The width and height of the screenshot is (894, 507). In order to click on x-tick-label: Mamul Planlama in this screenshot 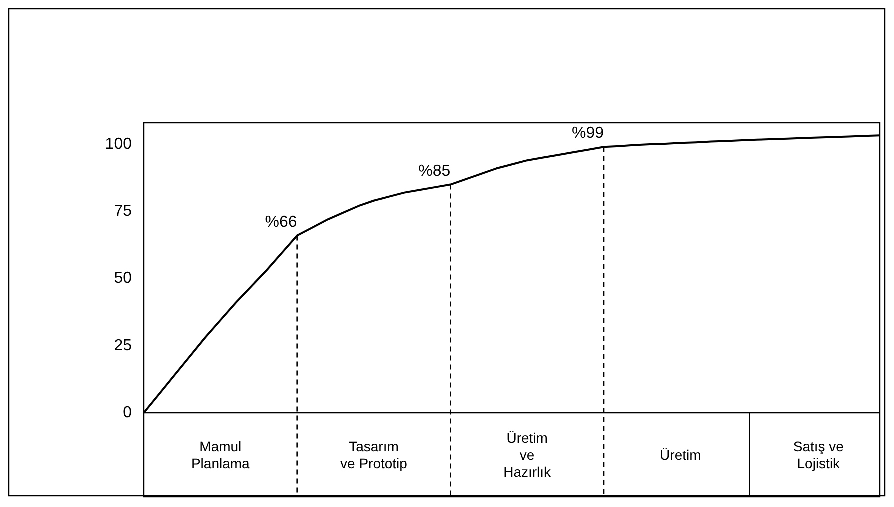, I will do `click(220, 455)`.